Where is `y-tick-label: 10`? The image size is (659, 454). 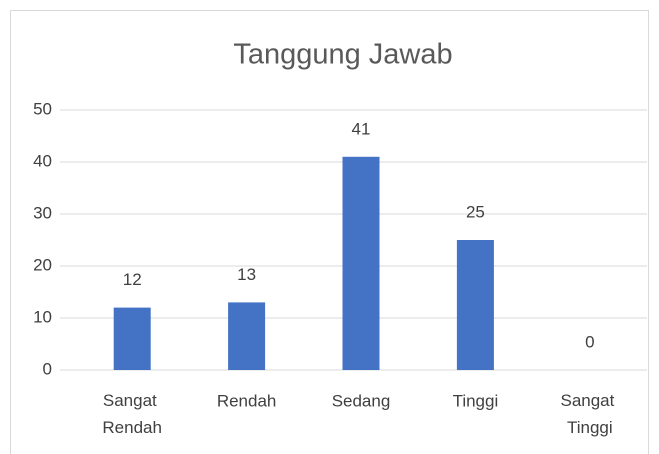 y-tick-label: 10 is located at coordinates (42, 316).